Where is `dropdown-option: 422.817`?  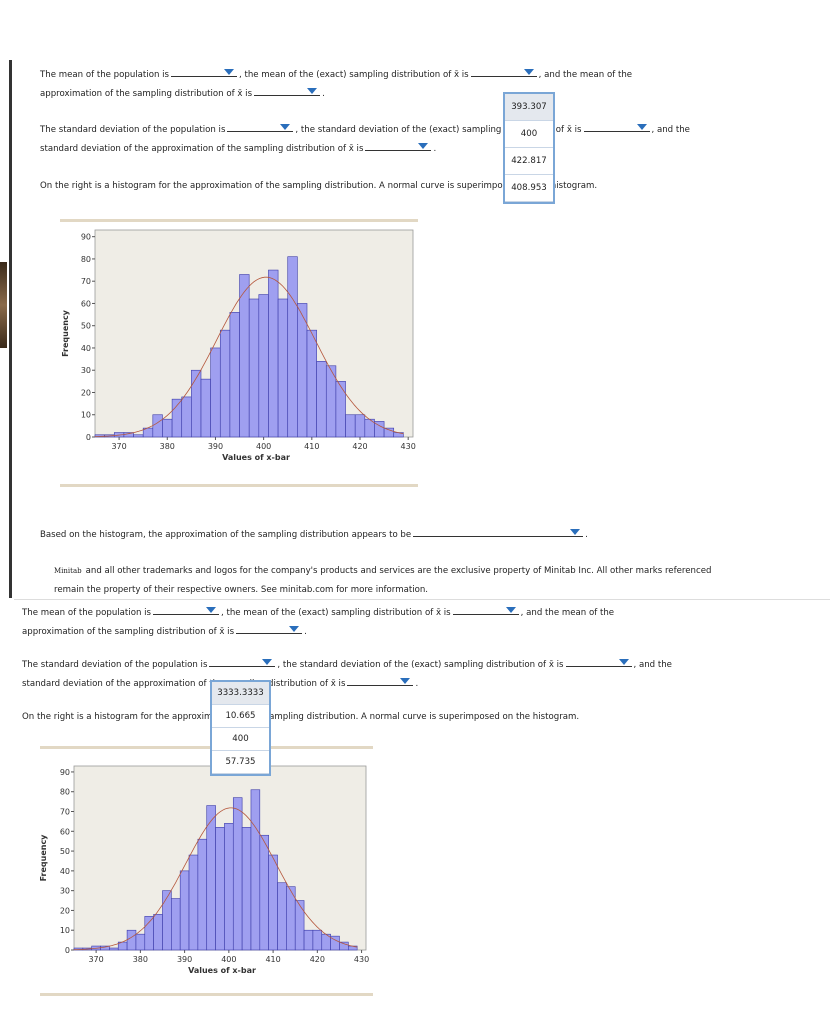 dropdown-option: 422.817 is located at coordinates (529, 161).